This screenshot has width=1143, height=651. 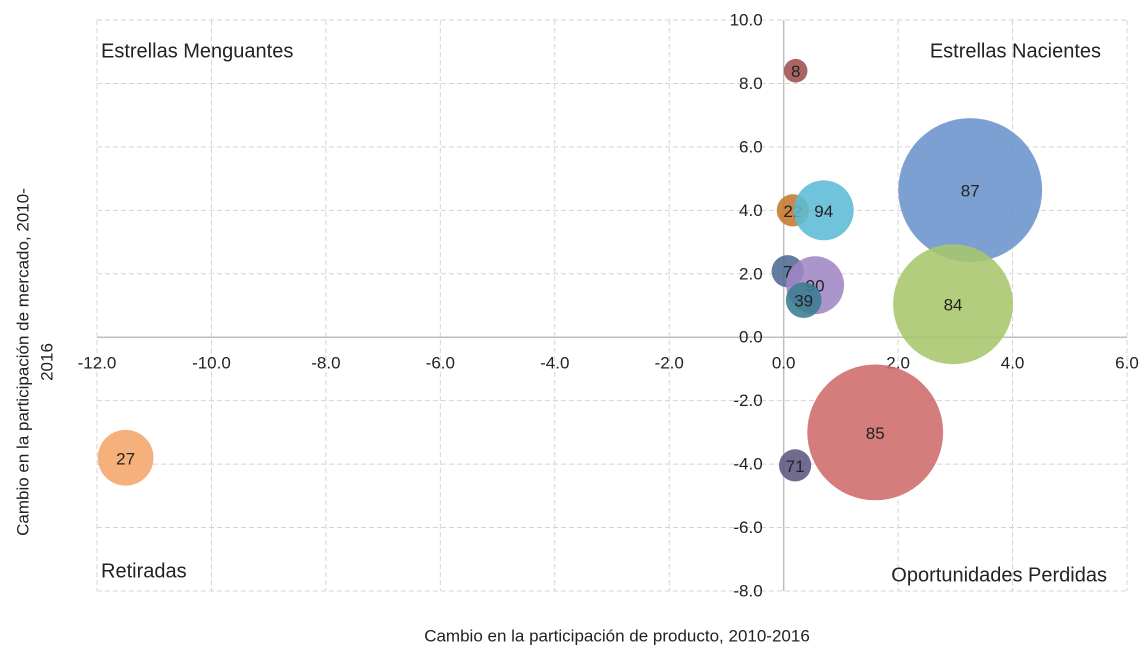 I want to click on x-tick-label: 0.0, so click(x=784, y=363).